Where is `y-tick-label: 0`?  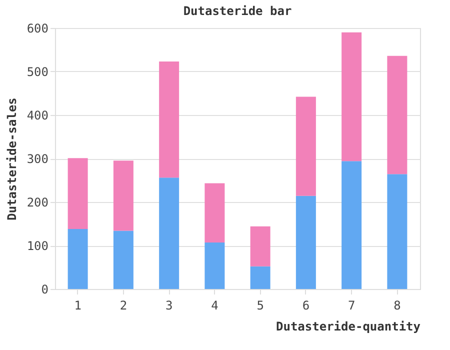 y-tick-label: 0 is located at coordinates (44, 289).